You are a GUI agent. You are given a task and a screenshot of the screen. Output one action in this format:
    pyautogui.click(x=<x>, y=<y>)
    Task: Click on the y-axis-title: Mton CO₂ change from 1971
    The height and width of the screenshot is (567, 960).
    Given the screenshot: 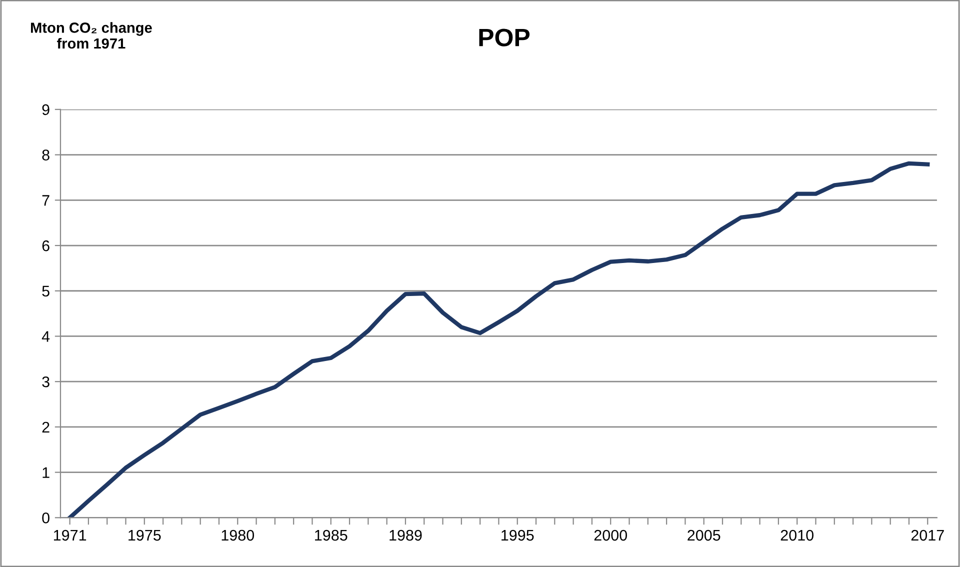 What is the action you would take?
    pyautogui.click(x=91, y=35)
    